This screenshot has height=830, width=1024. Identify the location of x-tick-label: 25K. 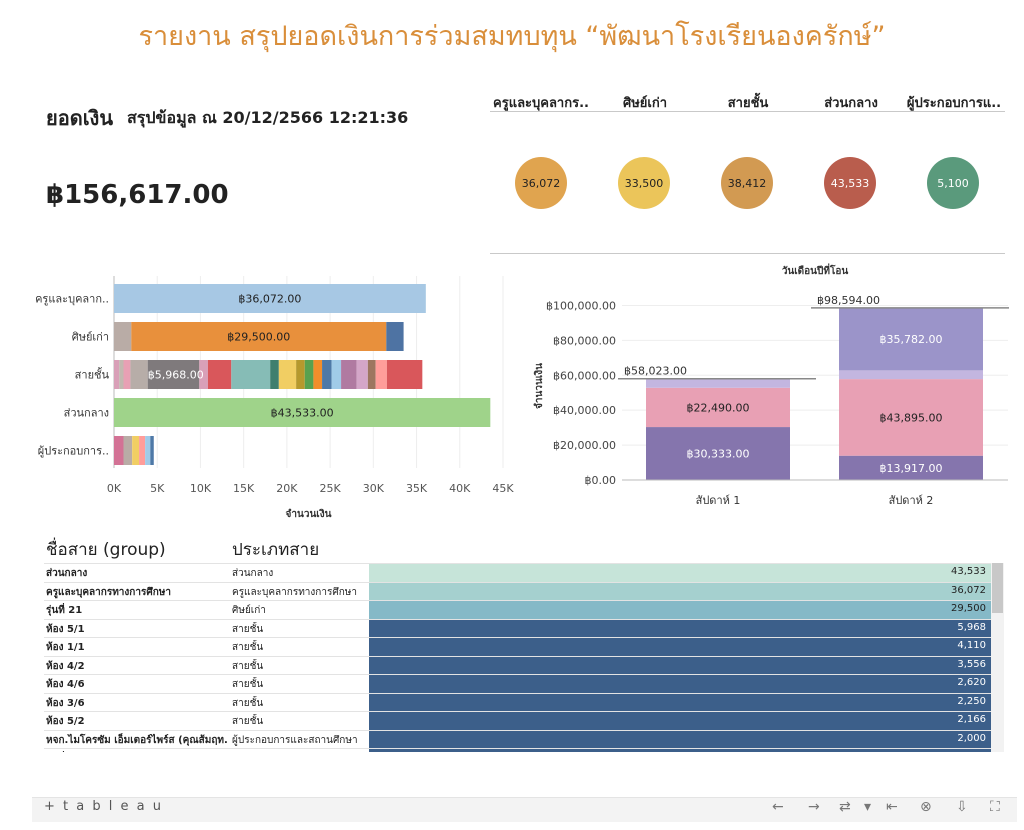
(331, 488).